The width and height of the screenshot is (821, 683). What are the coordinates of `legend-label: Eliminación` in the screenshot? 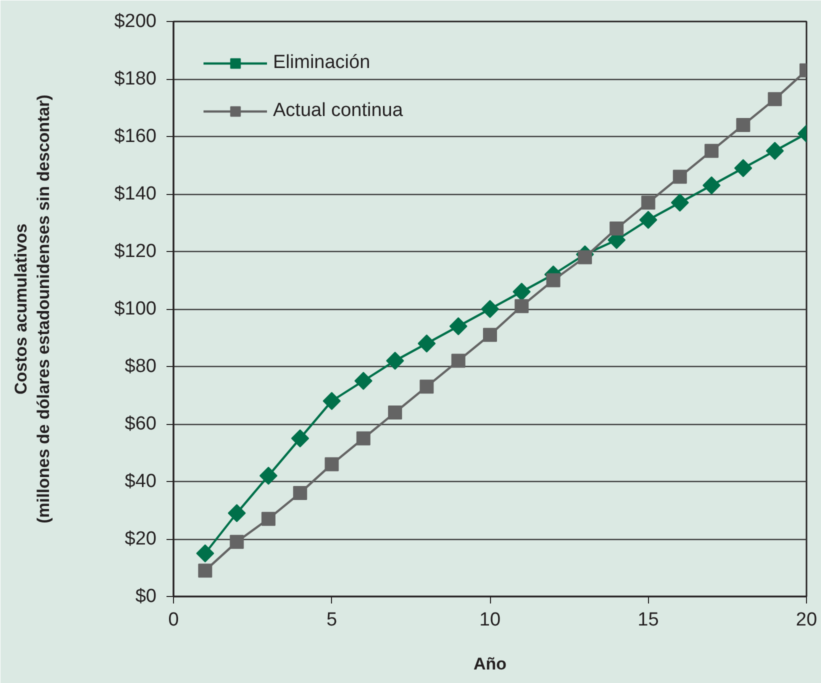 It's located at (321, 63).